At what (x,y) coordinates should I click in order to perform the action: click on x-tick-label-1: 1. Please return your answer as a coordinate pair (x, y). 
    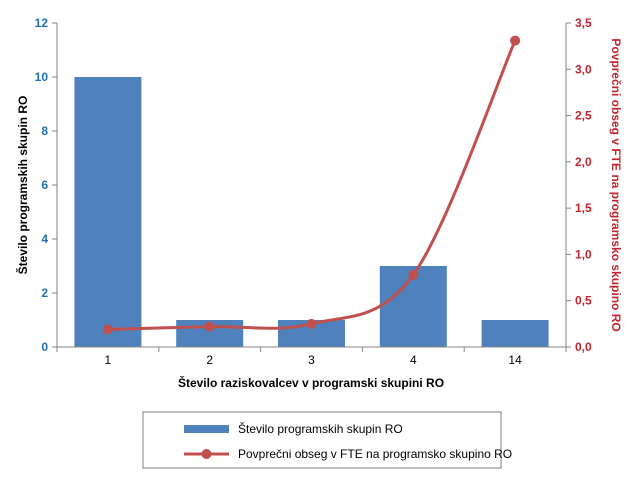
    Looking at the image, I should click on (108, 360).